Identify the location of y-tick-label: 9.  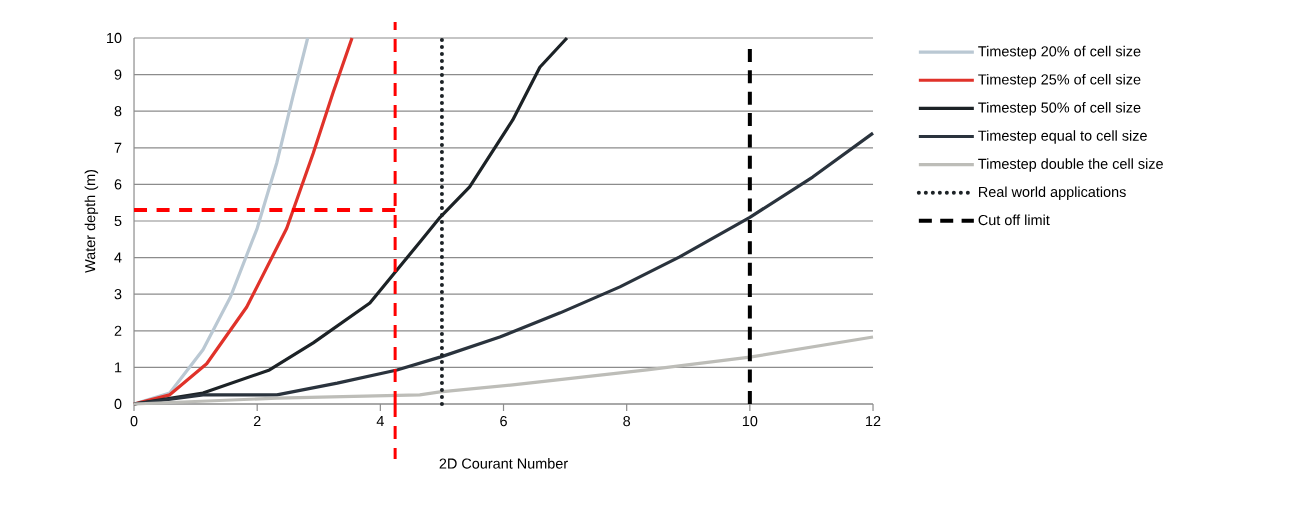
(118, 74).